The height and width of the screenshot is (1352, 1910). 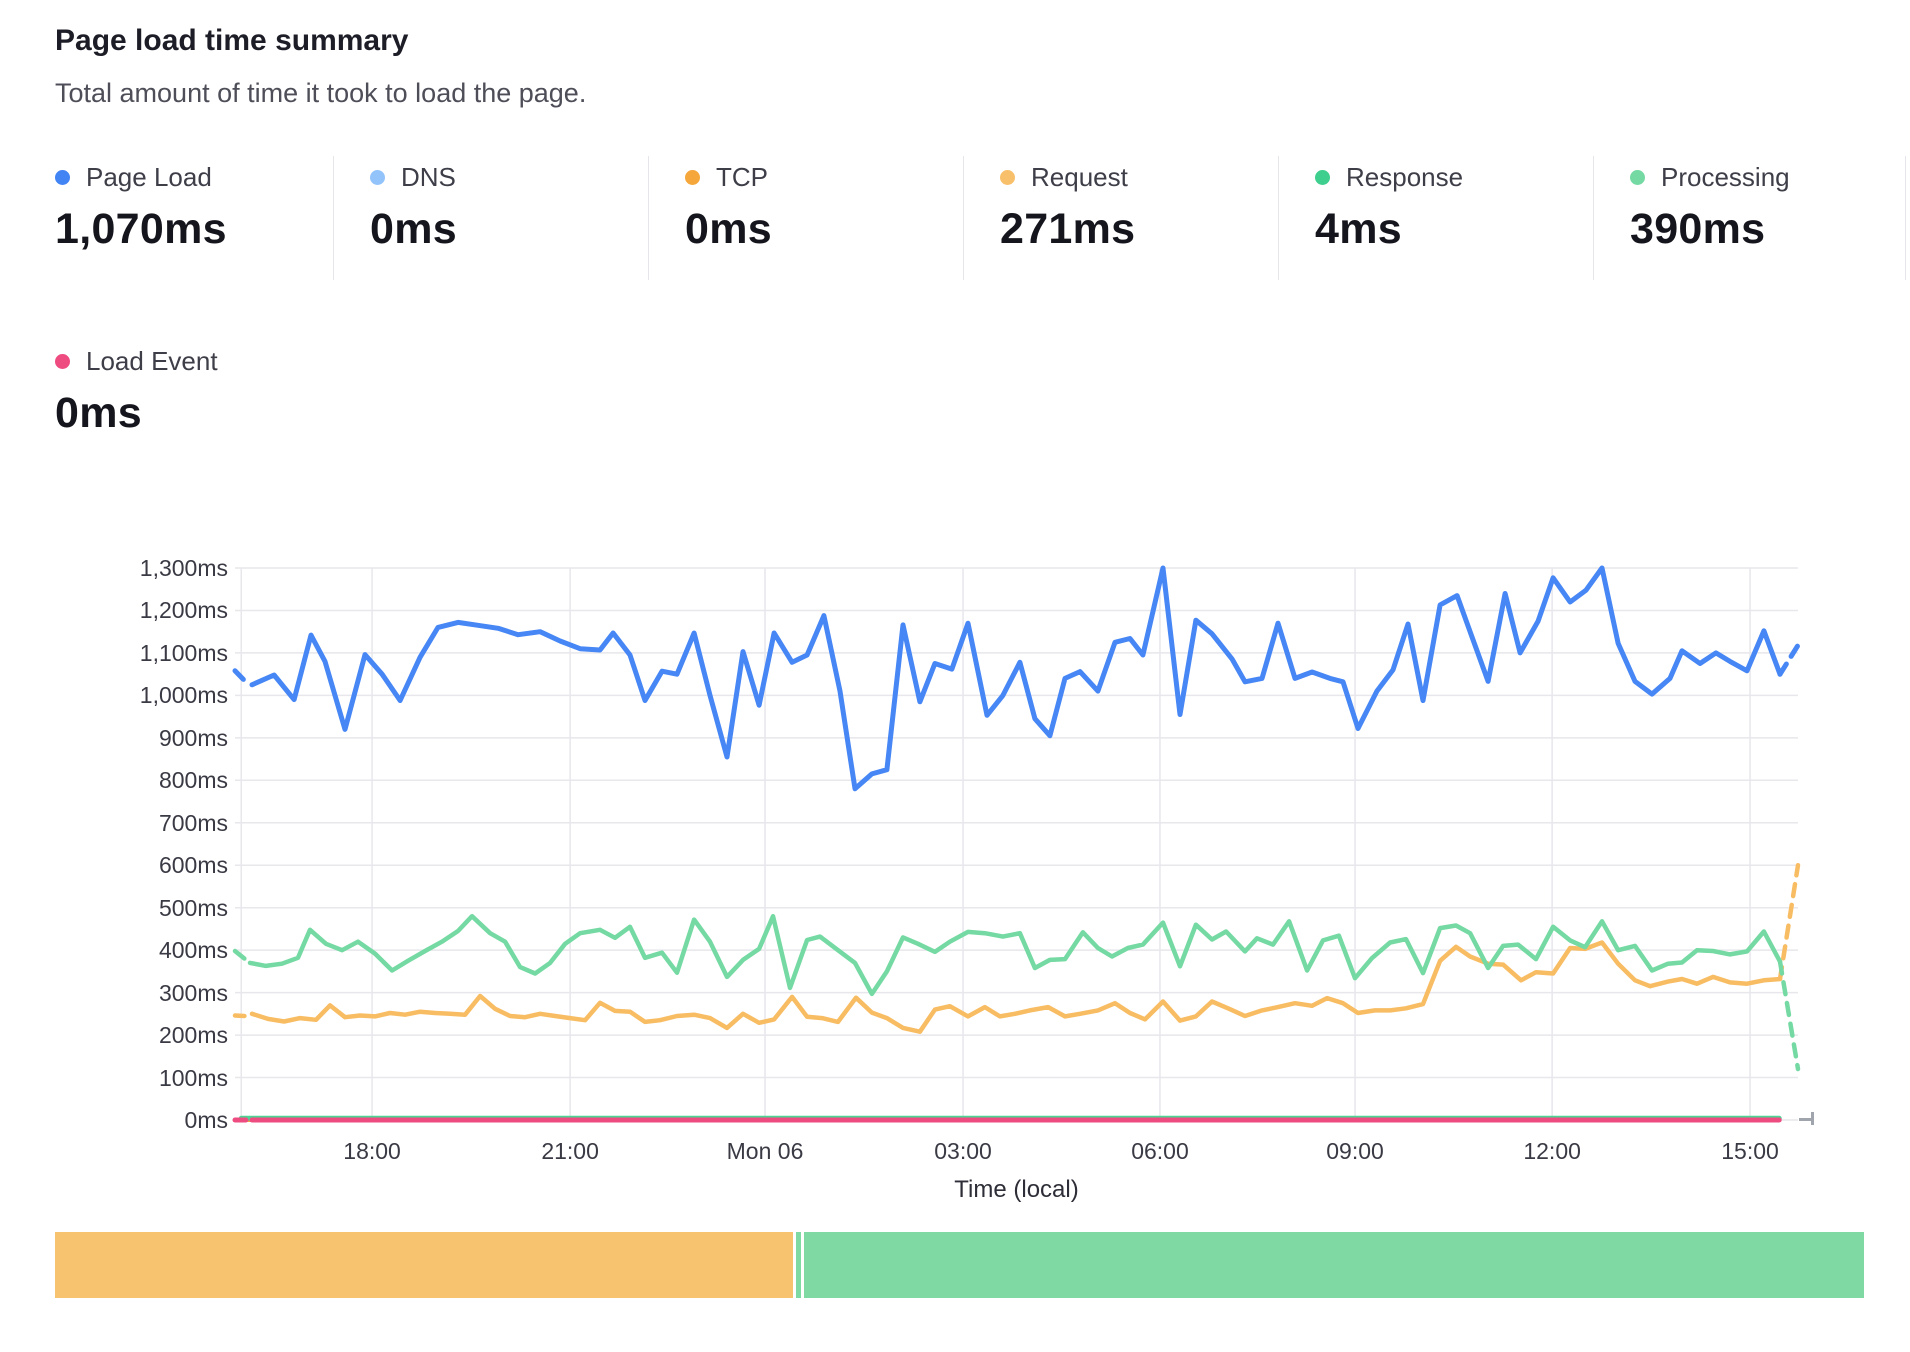 I want to click on x-tick-label: Mon 06, so click(x=765, y=1151).